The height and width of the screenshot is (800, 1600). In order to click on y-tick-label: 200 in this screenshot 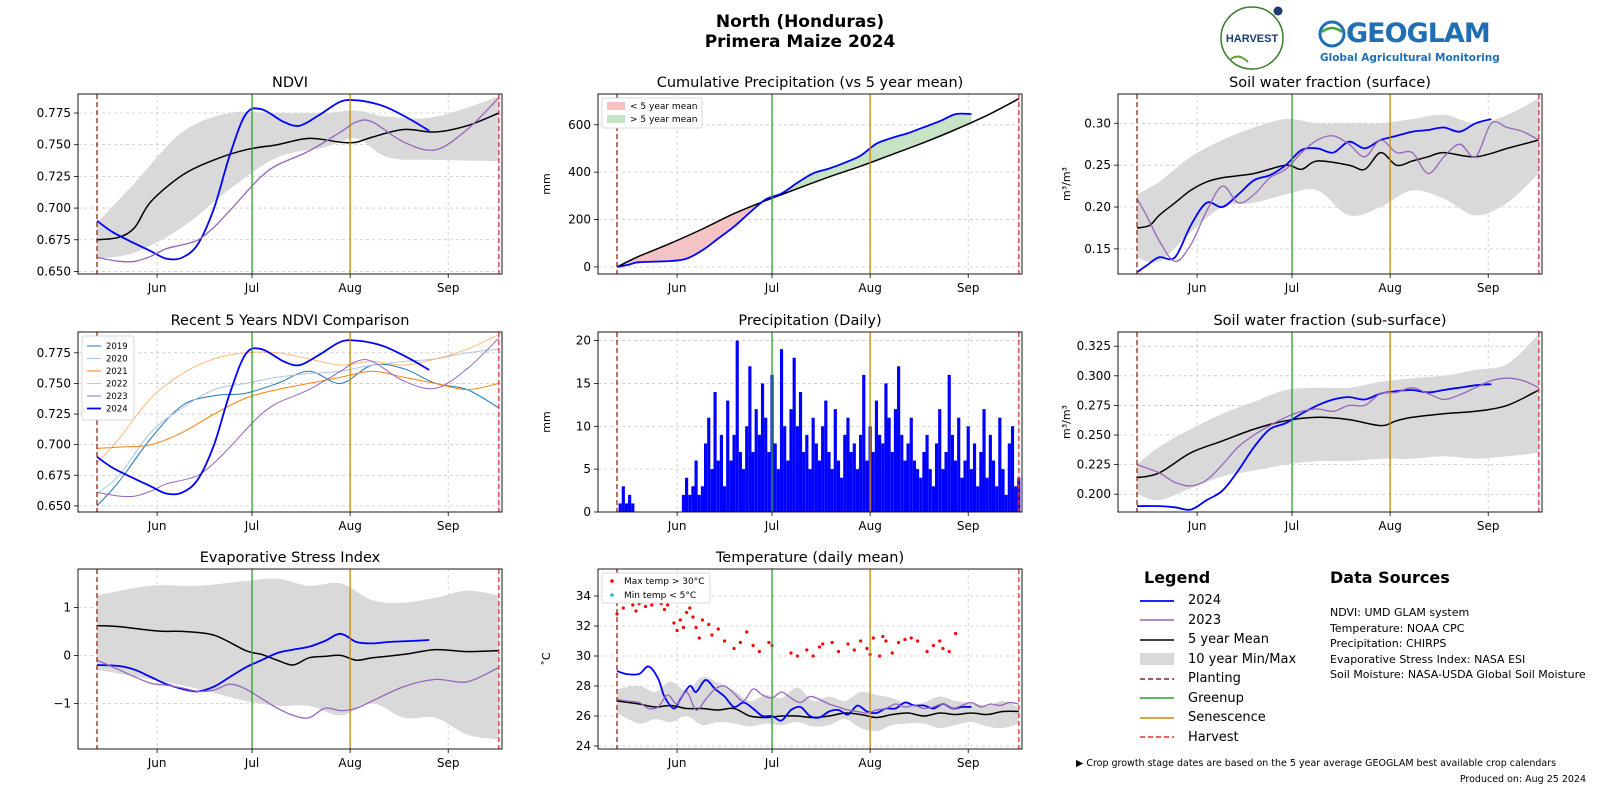, I will do `click(579, 220)`.